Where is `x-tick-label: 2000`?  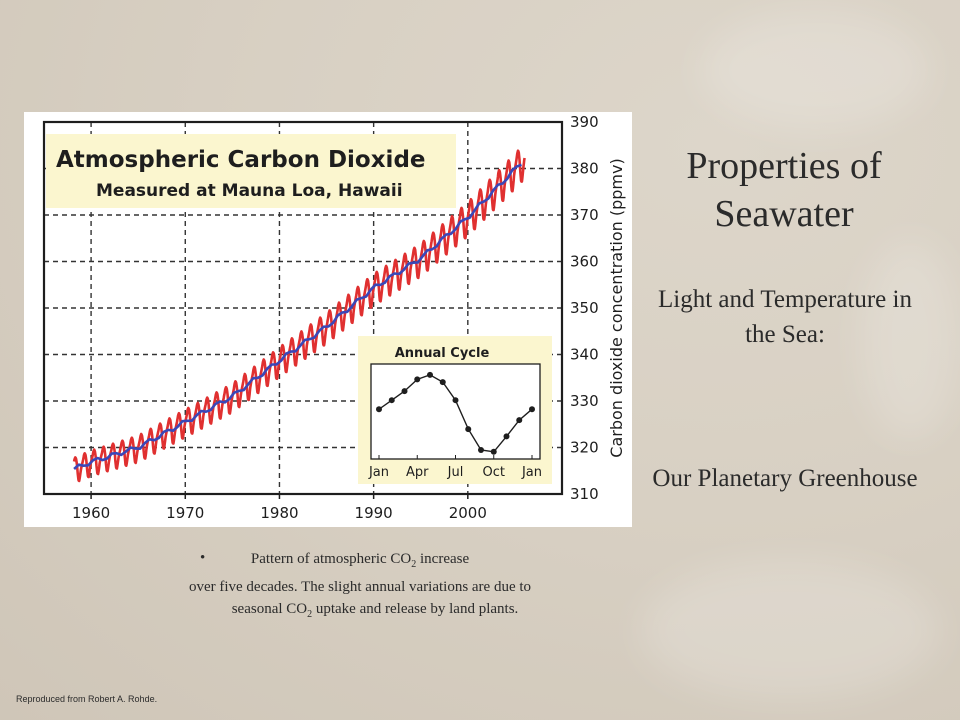
x-tick-label: 2000 is located at coordinates (468, 513).